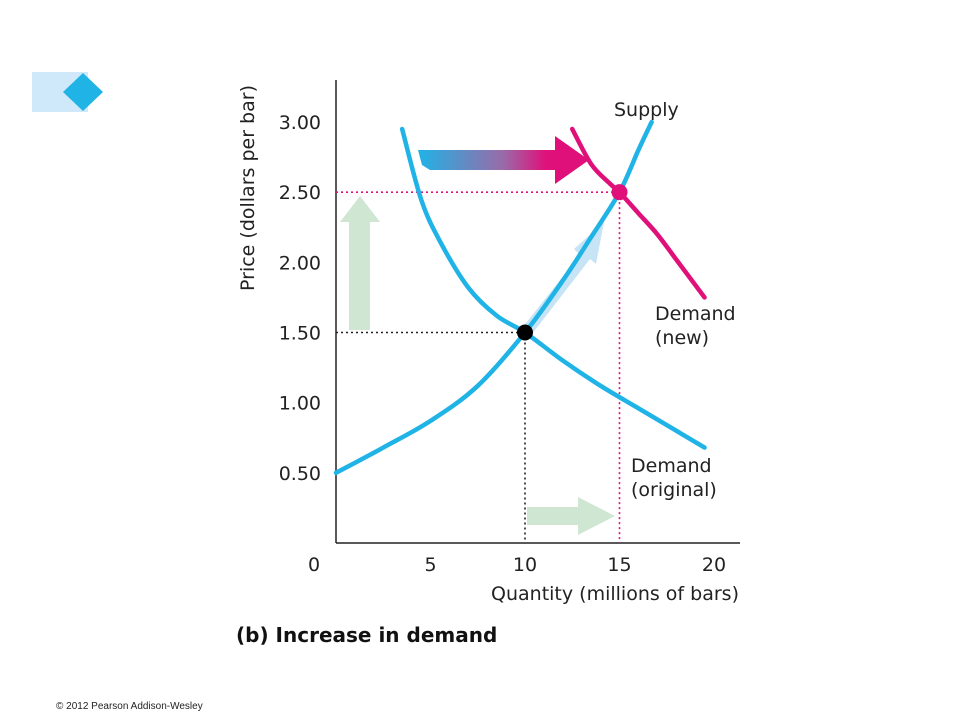 The height and width of the screenshot is (720, 960). I want to click on y-tick-label: 0.50, so click(300, 474).